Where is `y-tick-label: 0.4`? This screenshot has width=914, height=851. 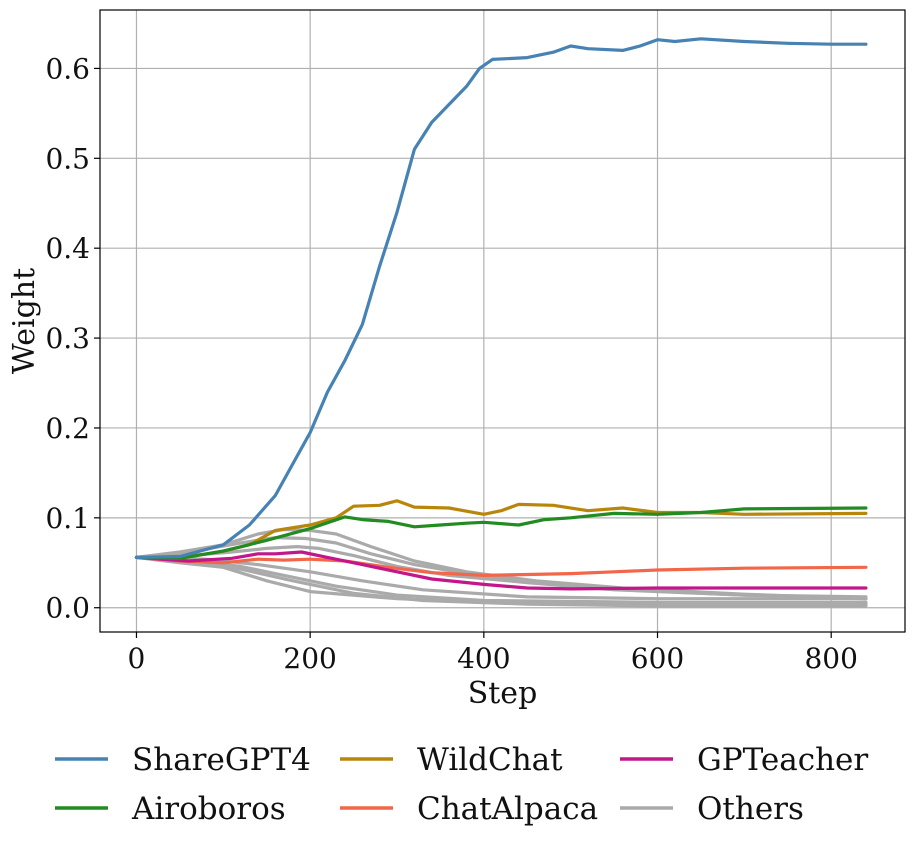 y-tick-label: 0.4 is located at coordinates (67, 248).